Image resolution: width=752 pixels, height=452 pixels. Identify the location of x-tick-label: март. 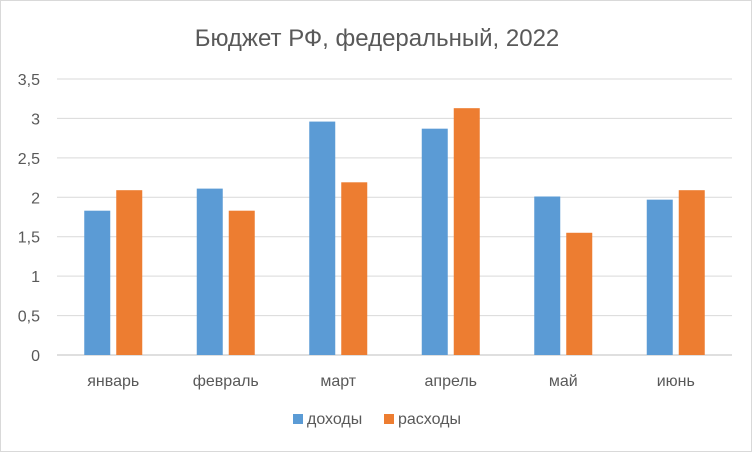
(338, 381).